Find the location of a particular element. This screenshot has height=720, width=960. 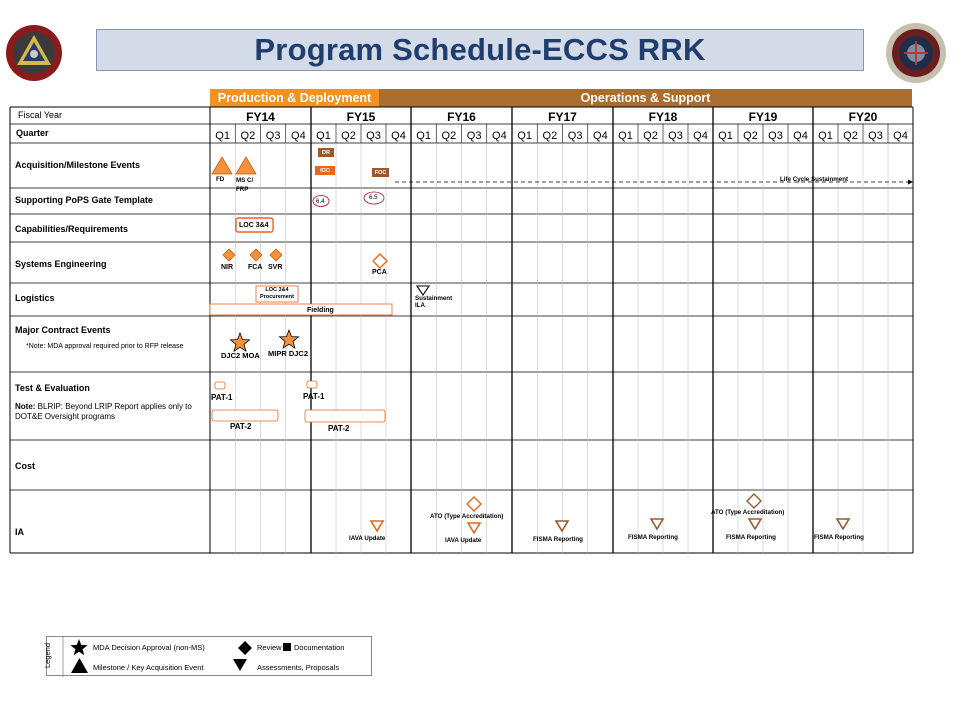

pca-label: PCA is located at coordinates (379, 272).